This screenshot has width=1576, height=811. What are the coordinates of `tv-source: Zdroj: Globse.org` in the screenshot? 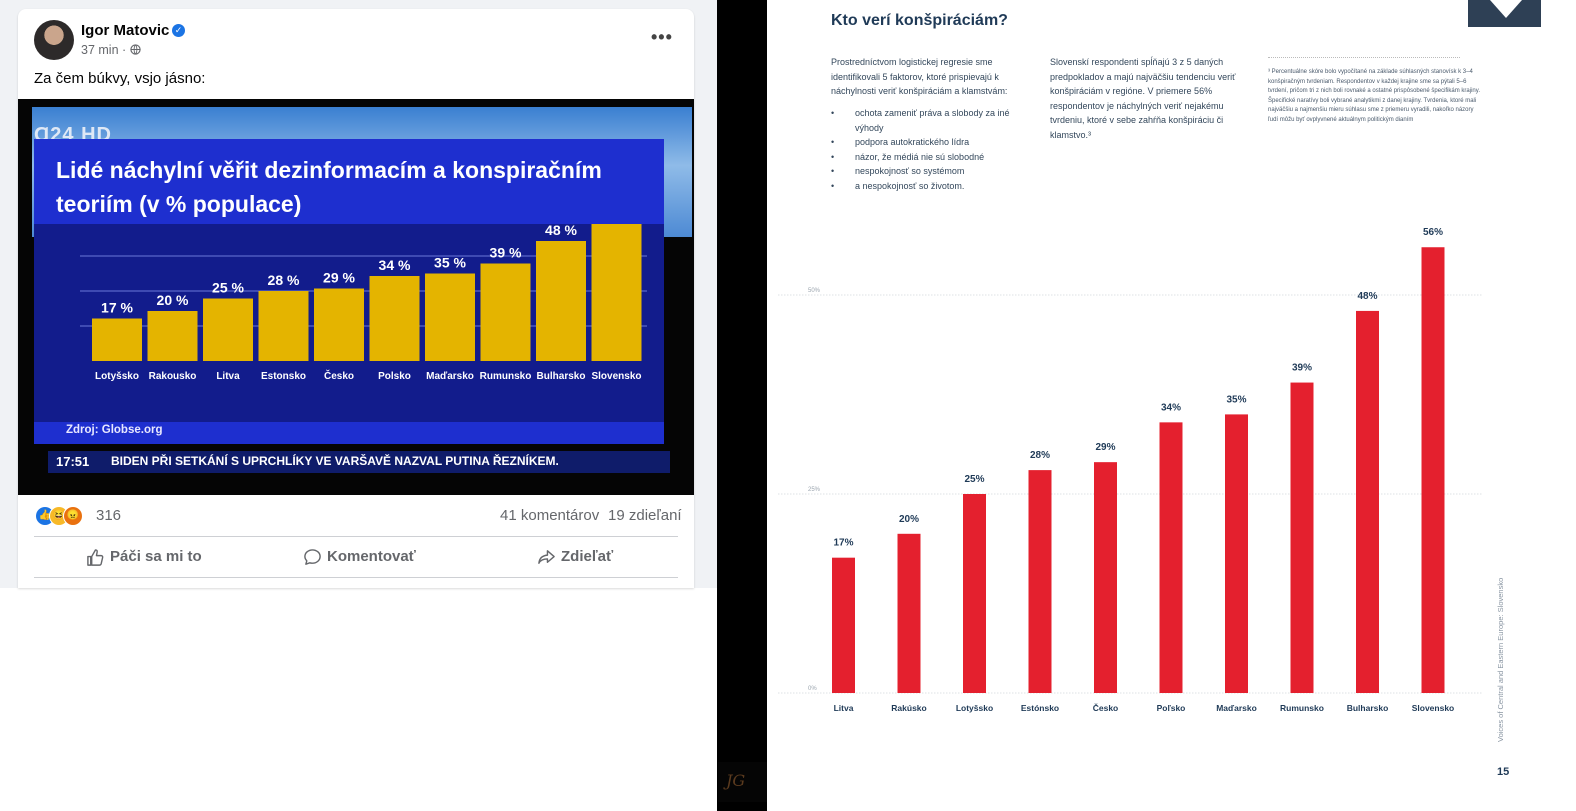 It's located at (114, 430).